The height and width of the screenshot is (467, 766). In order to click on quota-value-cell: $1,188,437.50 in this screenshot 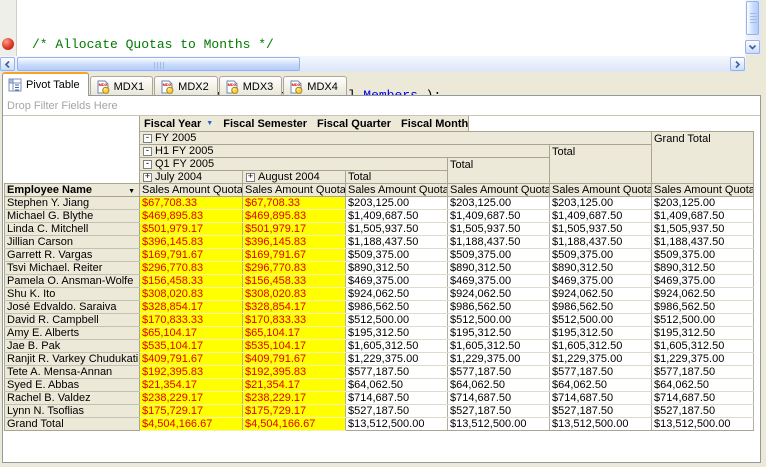, I will do `click(600, 242)`.